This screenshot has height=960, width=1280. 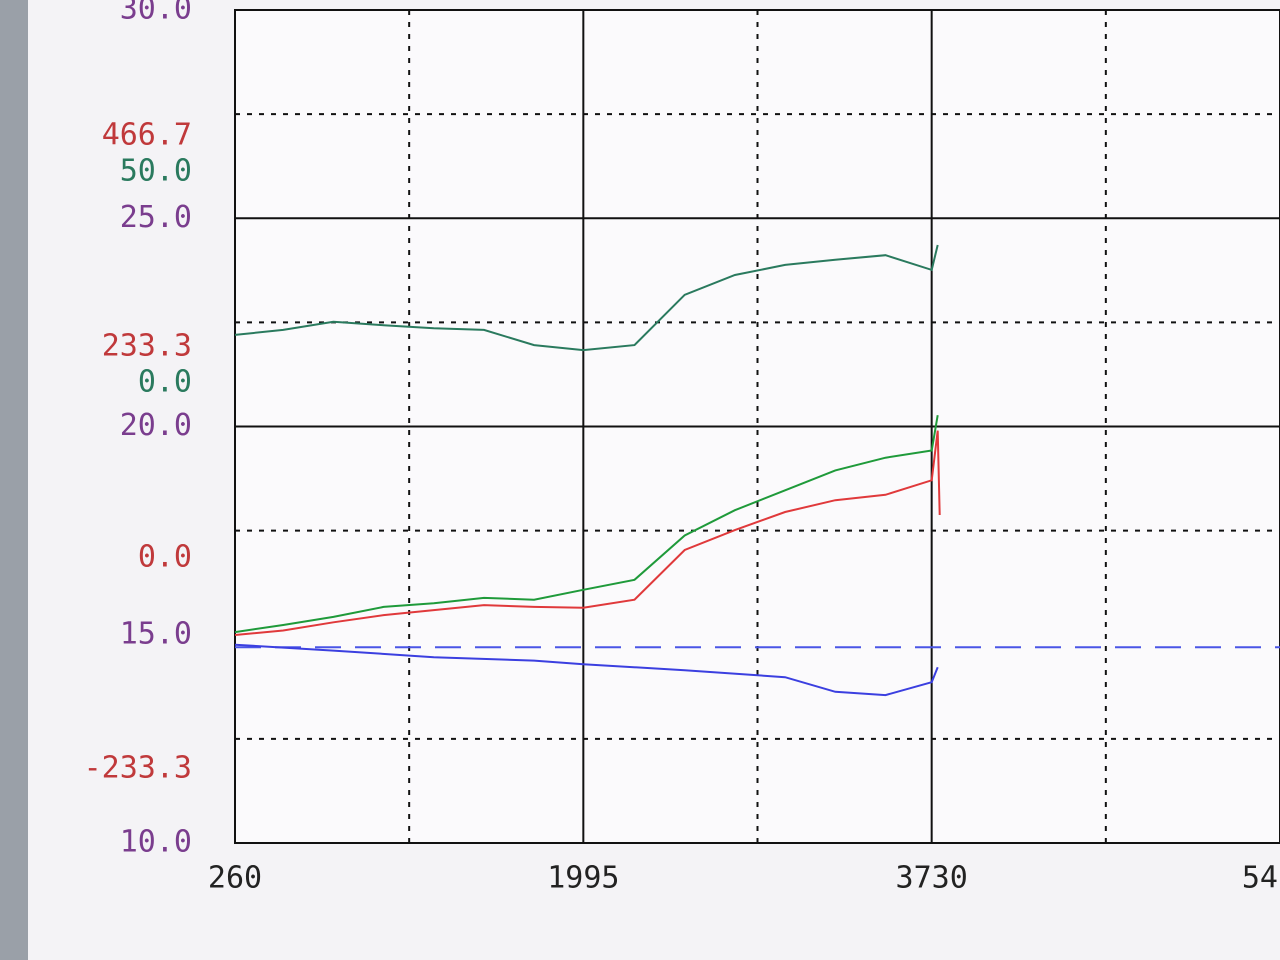 What do you see at coordinates (147, 346) in the screenshot?
I see `y-tick-label: 233.3` at bounding box center [147, 346].